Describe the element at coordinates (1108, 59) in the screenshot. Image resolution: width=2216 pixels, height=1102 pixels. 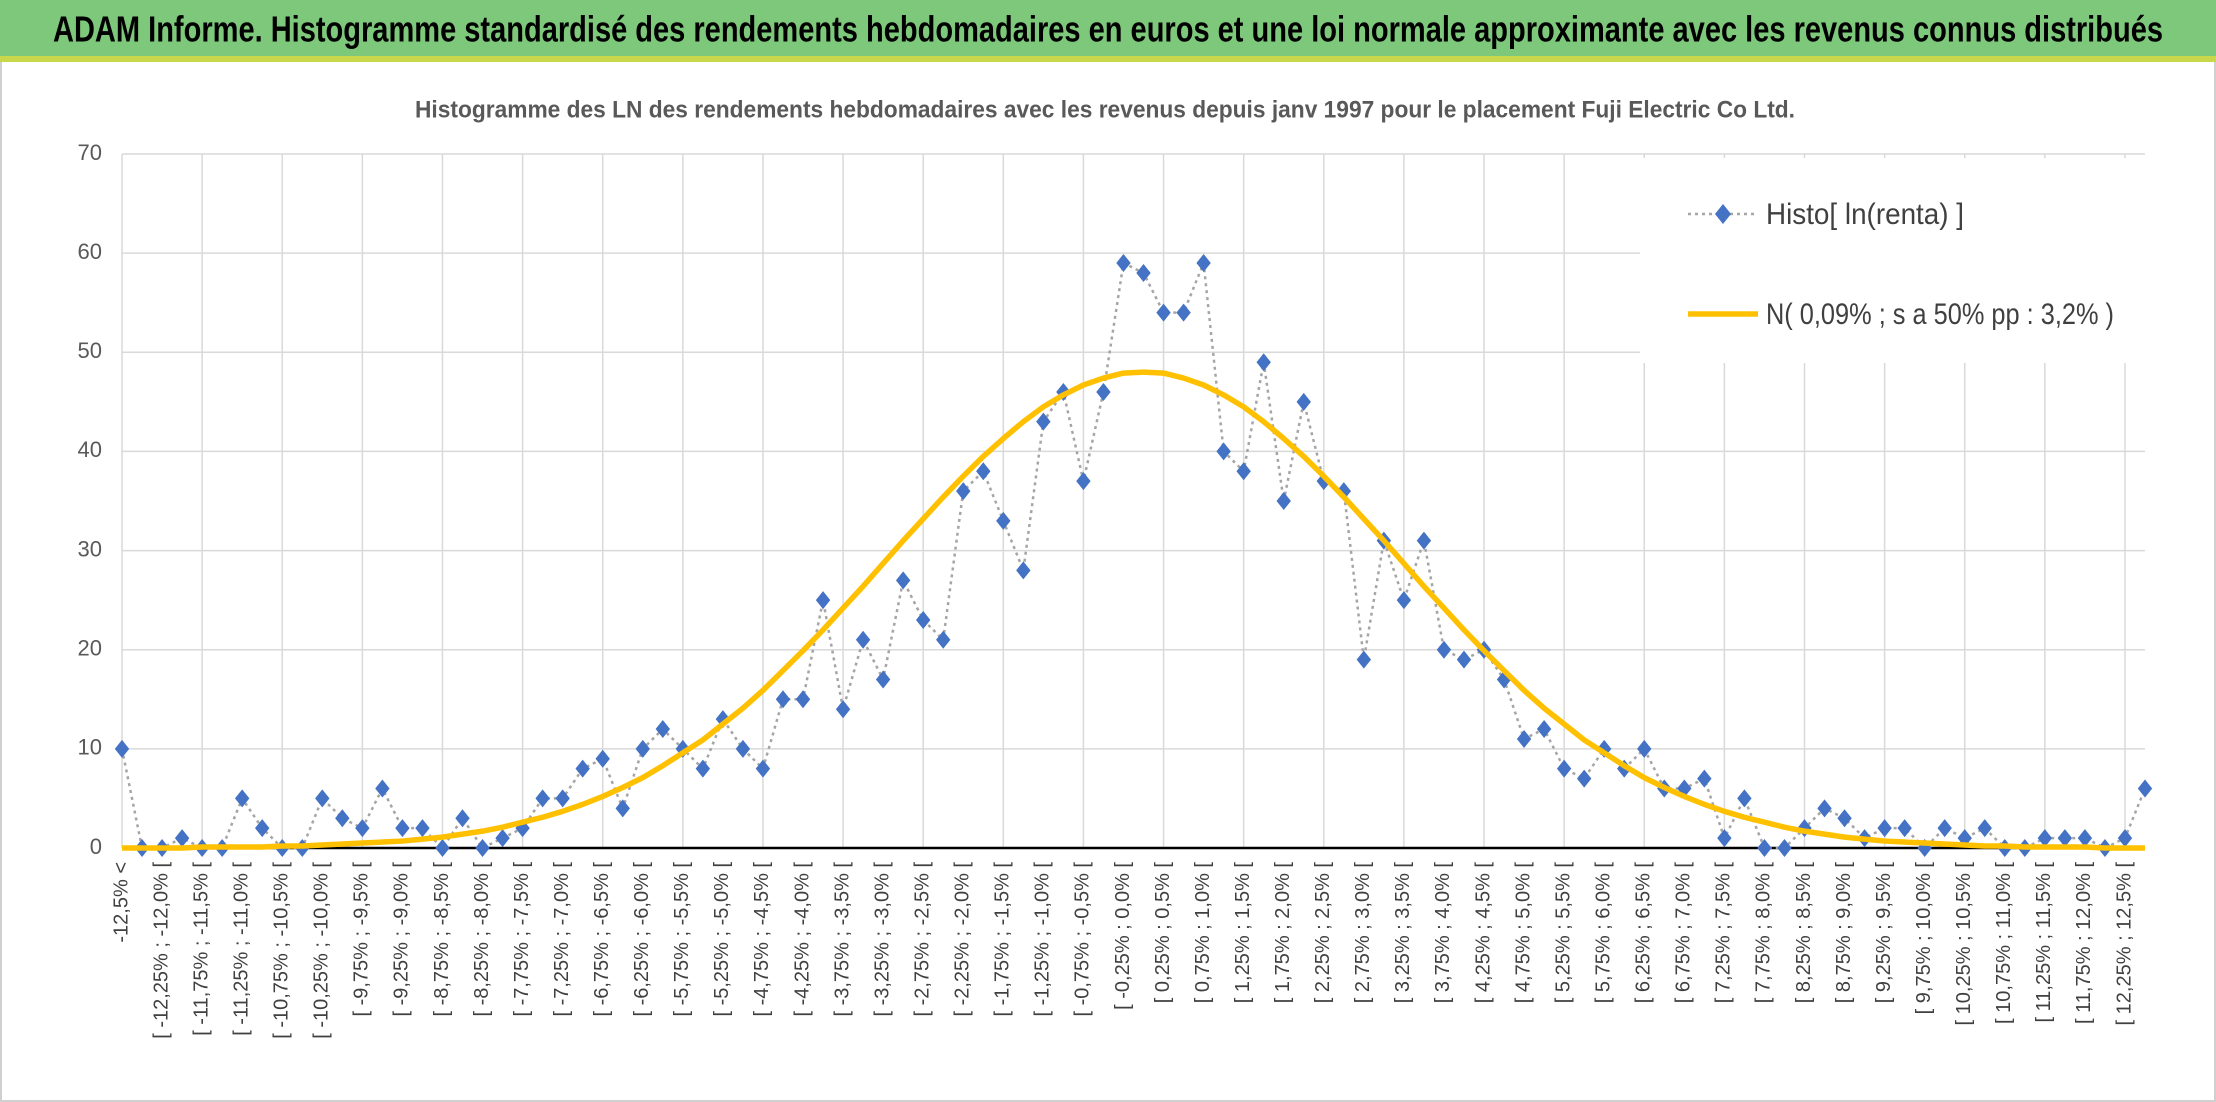
I see `header-edge` at that location.